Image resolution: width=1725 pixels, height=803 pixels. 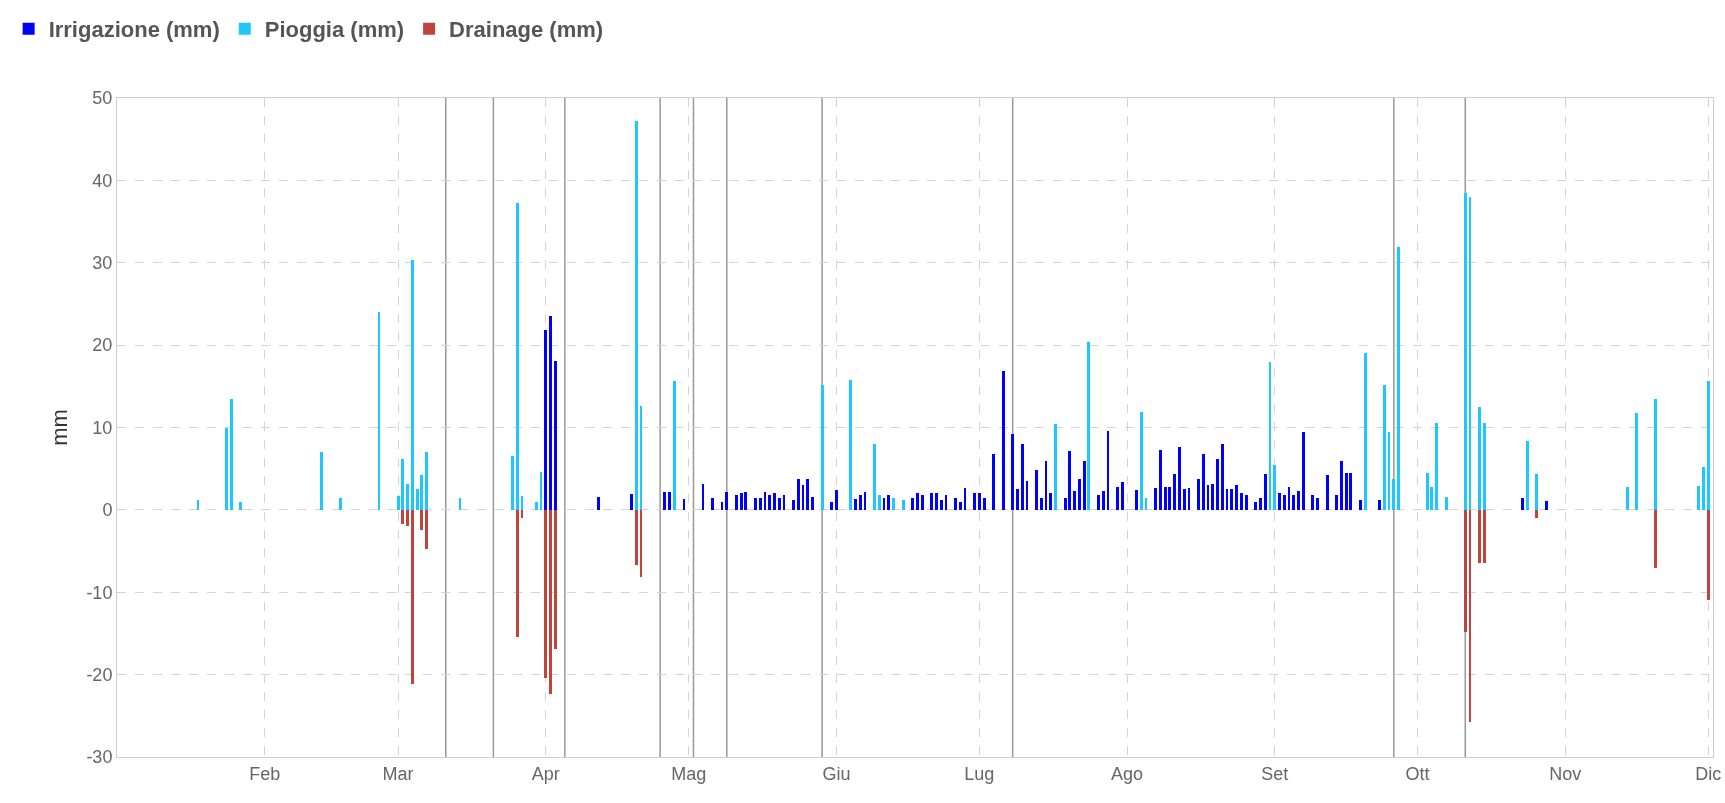 I want to click on x-tick-label: Mar, so click(x=398, y=773).